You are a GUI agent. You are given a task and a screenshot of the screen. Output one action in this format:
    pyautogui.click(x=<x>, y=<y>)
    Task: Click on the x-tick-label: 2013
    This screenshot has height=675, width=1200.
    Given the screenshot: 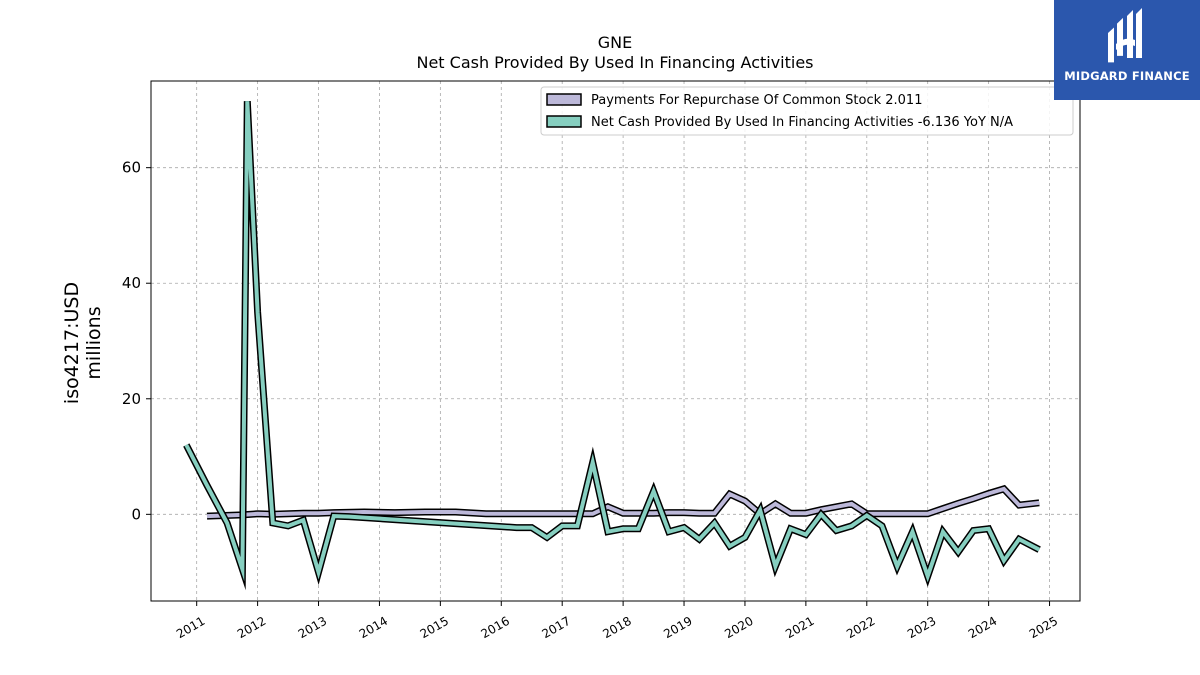 What is the action you would take?
    pyautogui.click(x=312, y=627)
    